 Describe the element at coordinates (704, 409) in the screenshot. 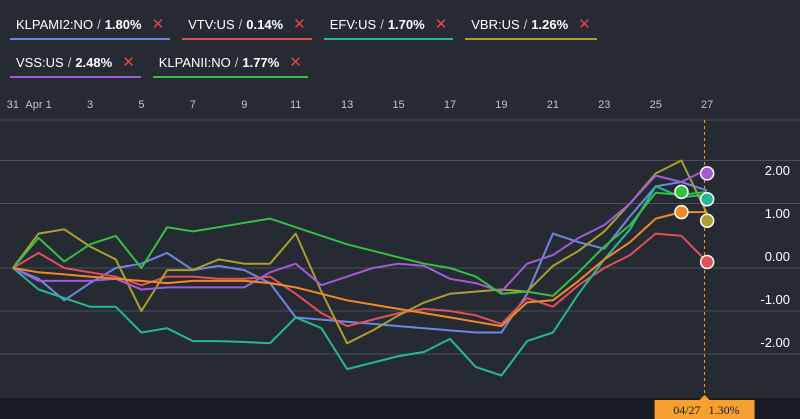

I see `date-badge` at that location.